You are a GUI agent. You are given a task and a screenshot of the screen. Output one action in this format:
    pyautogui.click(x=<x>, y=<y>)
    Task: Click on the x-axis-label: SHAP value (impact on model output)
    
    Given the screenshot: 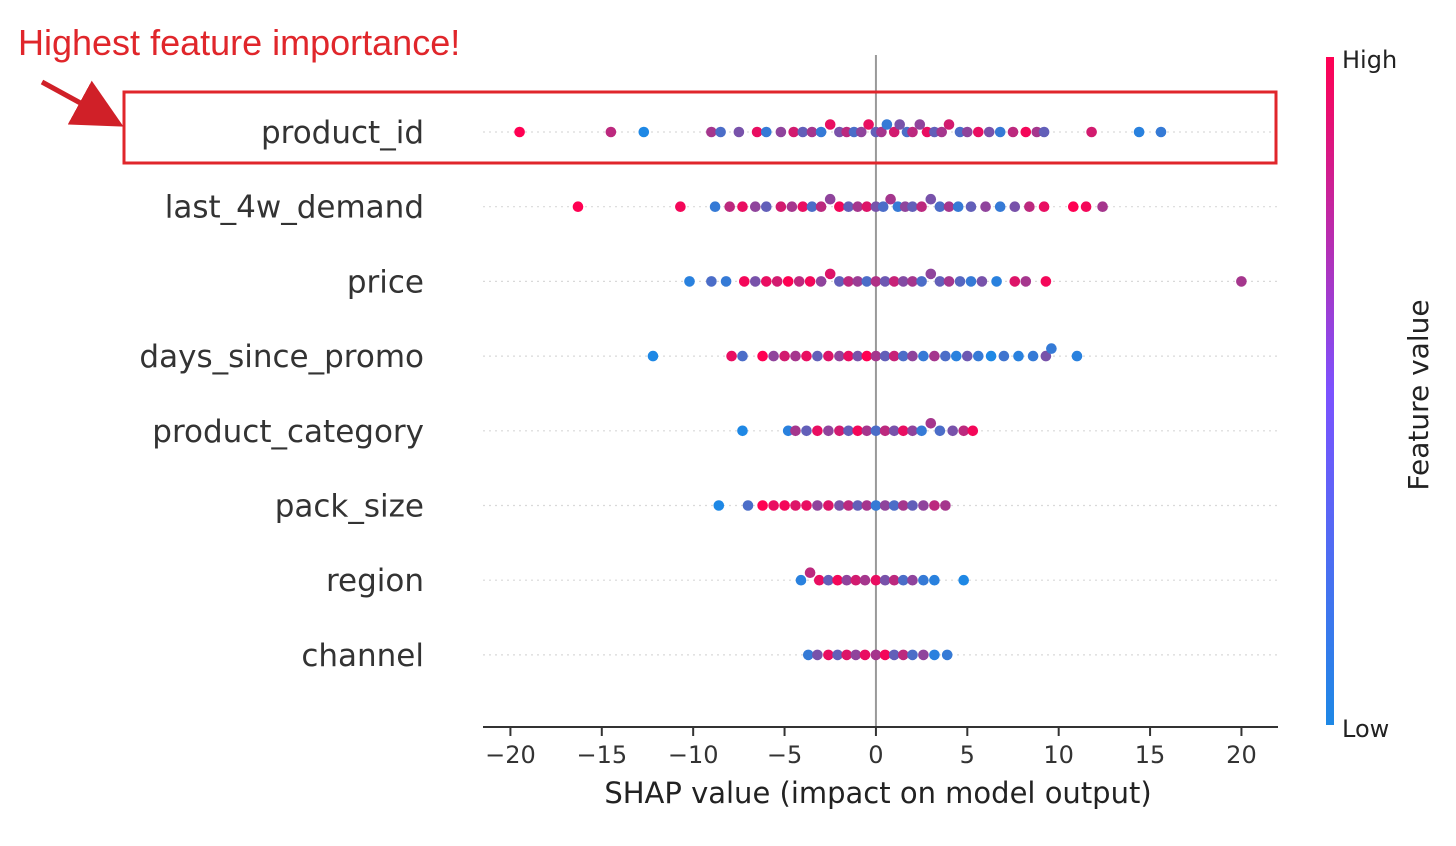 What is the action you would take?
    pyautogui.click(x=877, y=793)
    